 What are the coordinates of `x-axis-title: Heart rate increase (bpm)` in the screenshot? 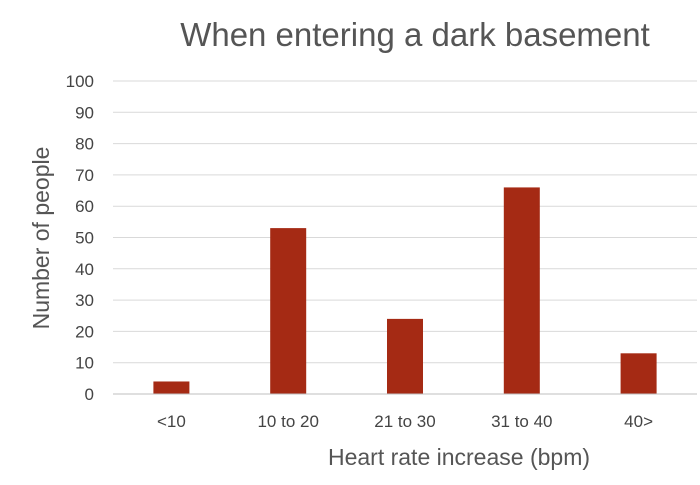 It's located at (459, 457).